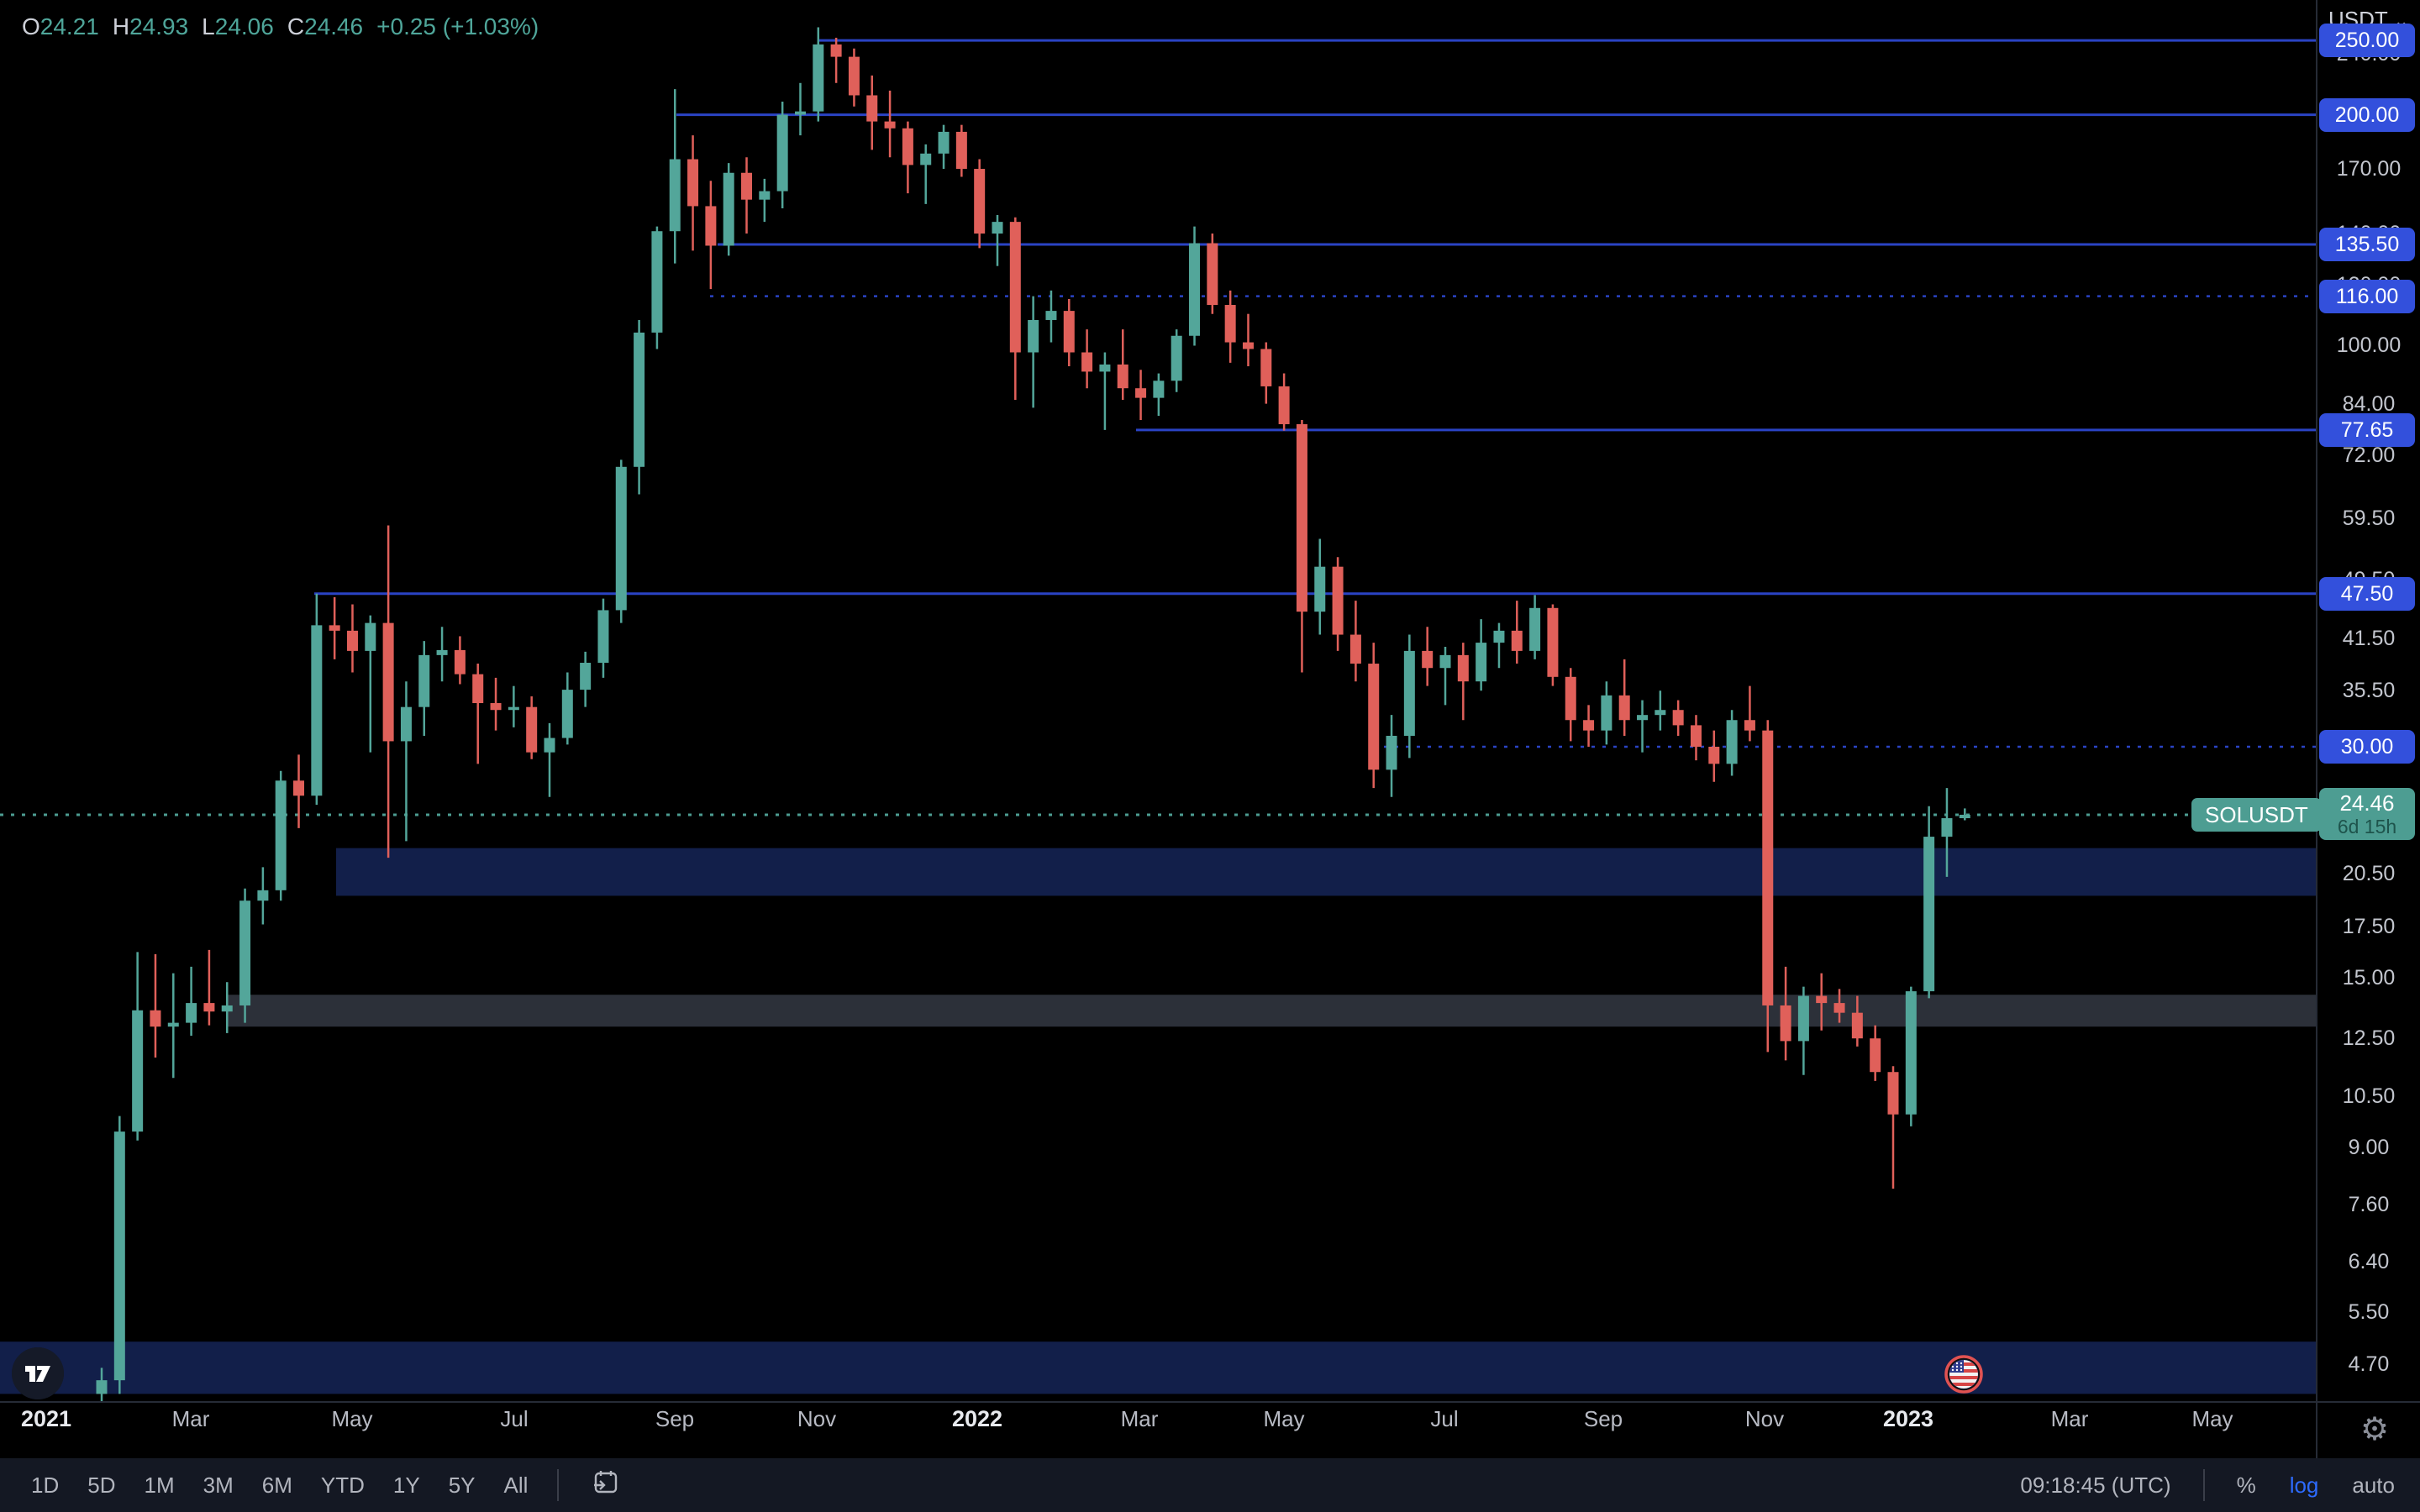  What do you see at coordinates (334, 26) in the screenshot?
I see `legend-value: 24.46` at bounding box center [334, 26].